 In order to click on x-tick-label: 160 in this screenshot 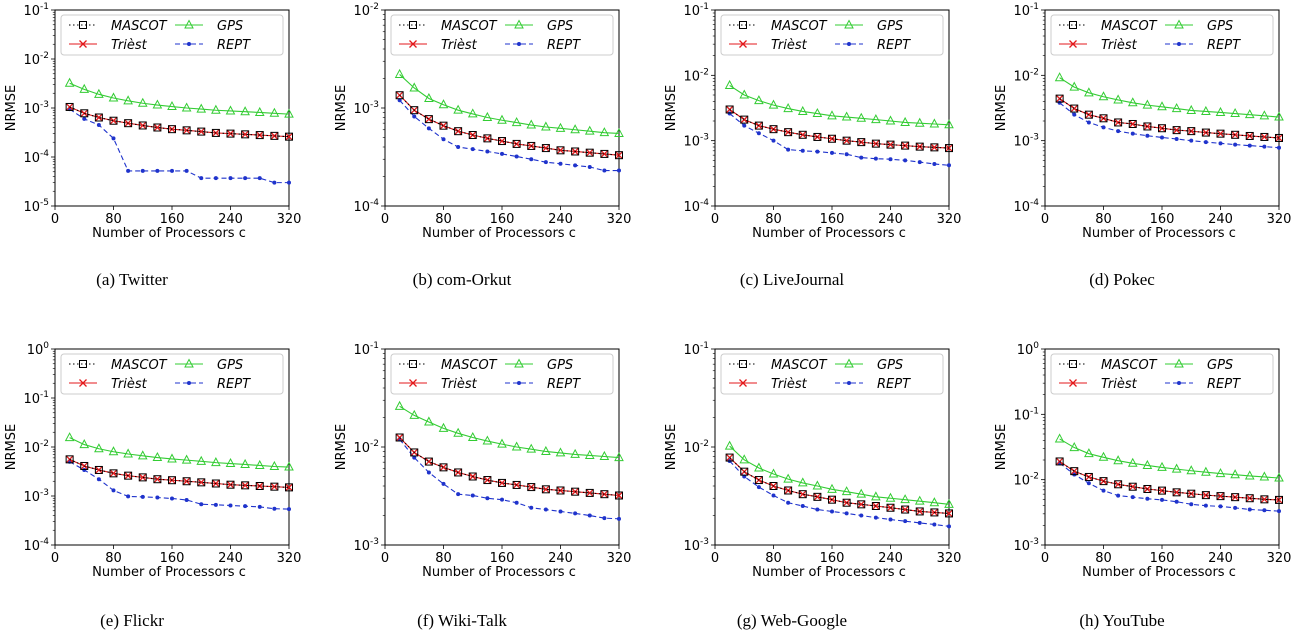, I will do `click(1162, 558)`.